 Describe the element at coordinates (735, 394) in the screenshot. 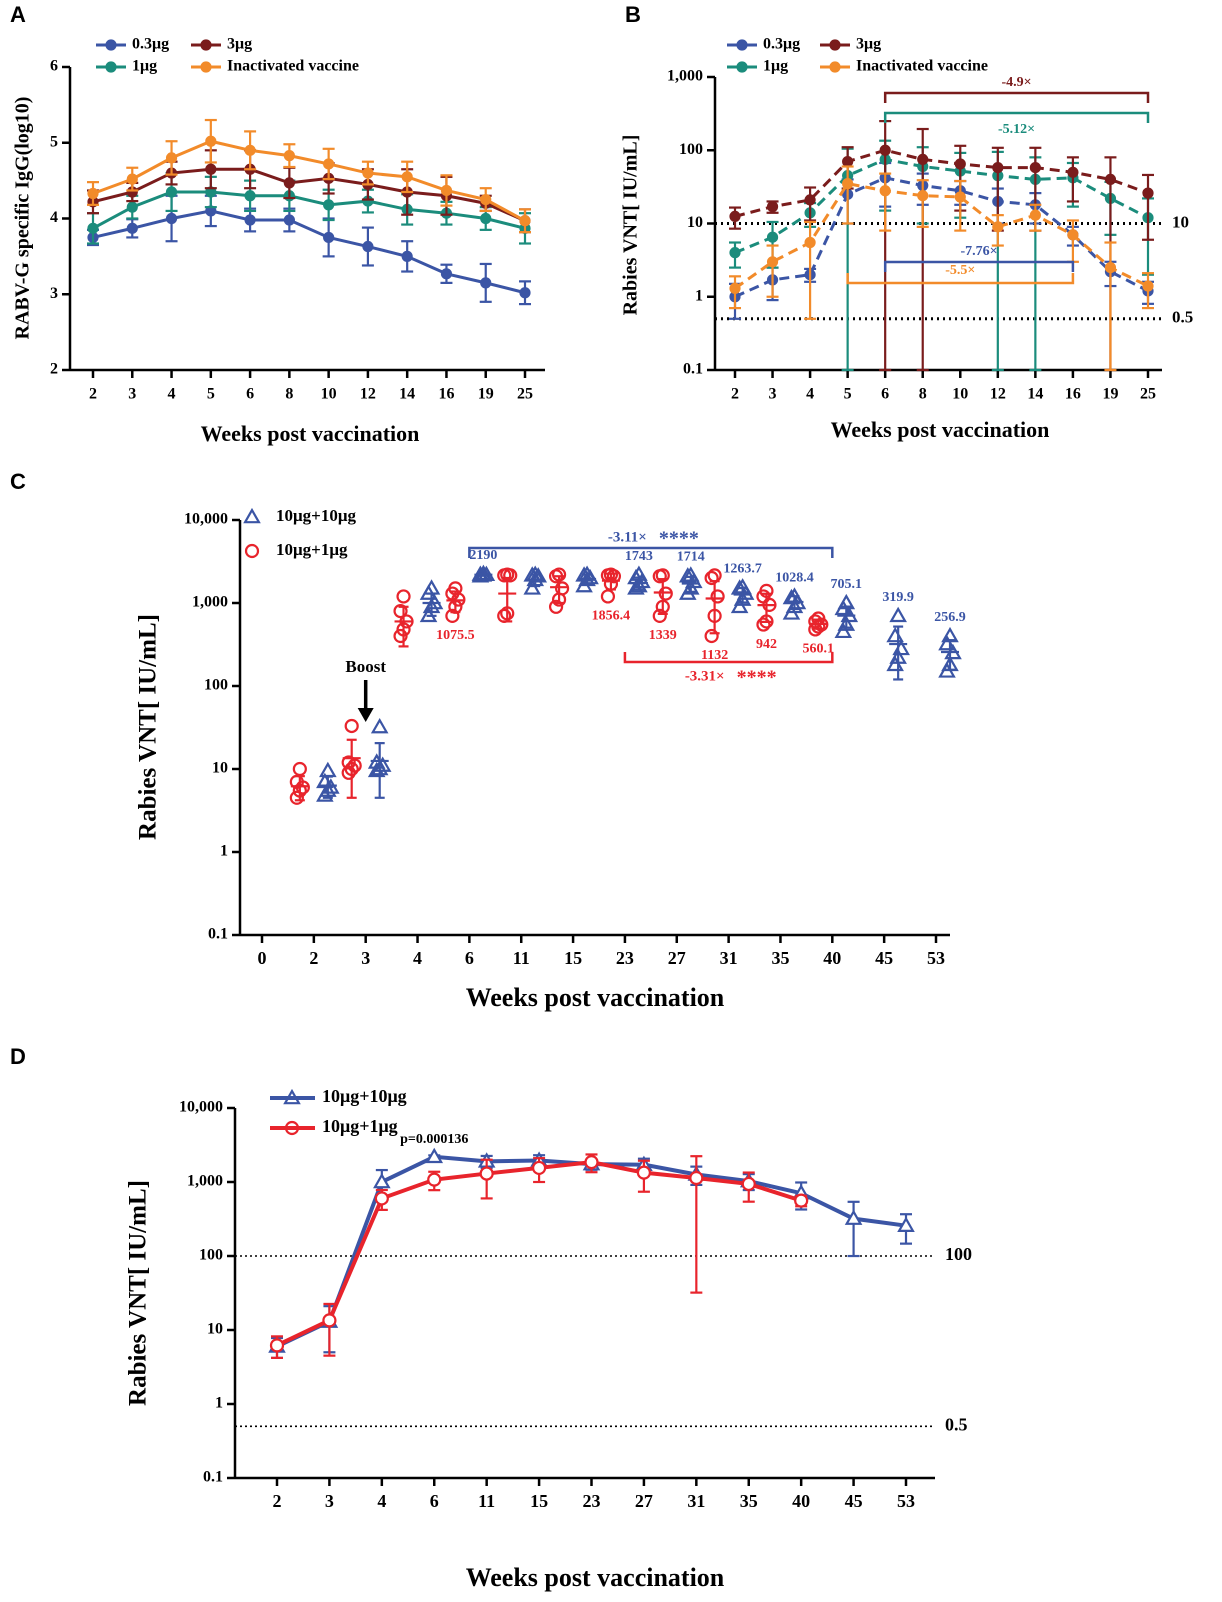

I see `x-tick-label: 2` at that location.